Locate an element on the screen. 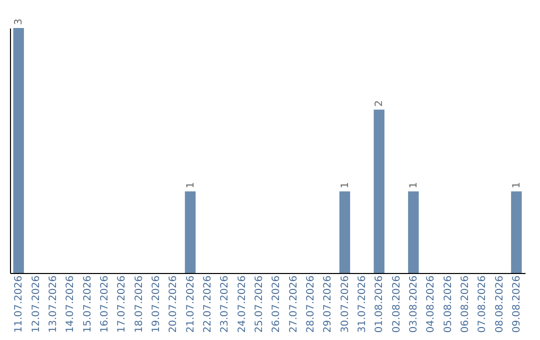 This screenshot has width=540, height=340. x-tick-label: 02.08.2026 is located at coordinates (396, 304).